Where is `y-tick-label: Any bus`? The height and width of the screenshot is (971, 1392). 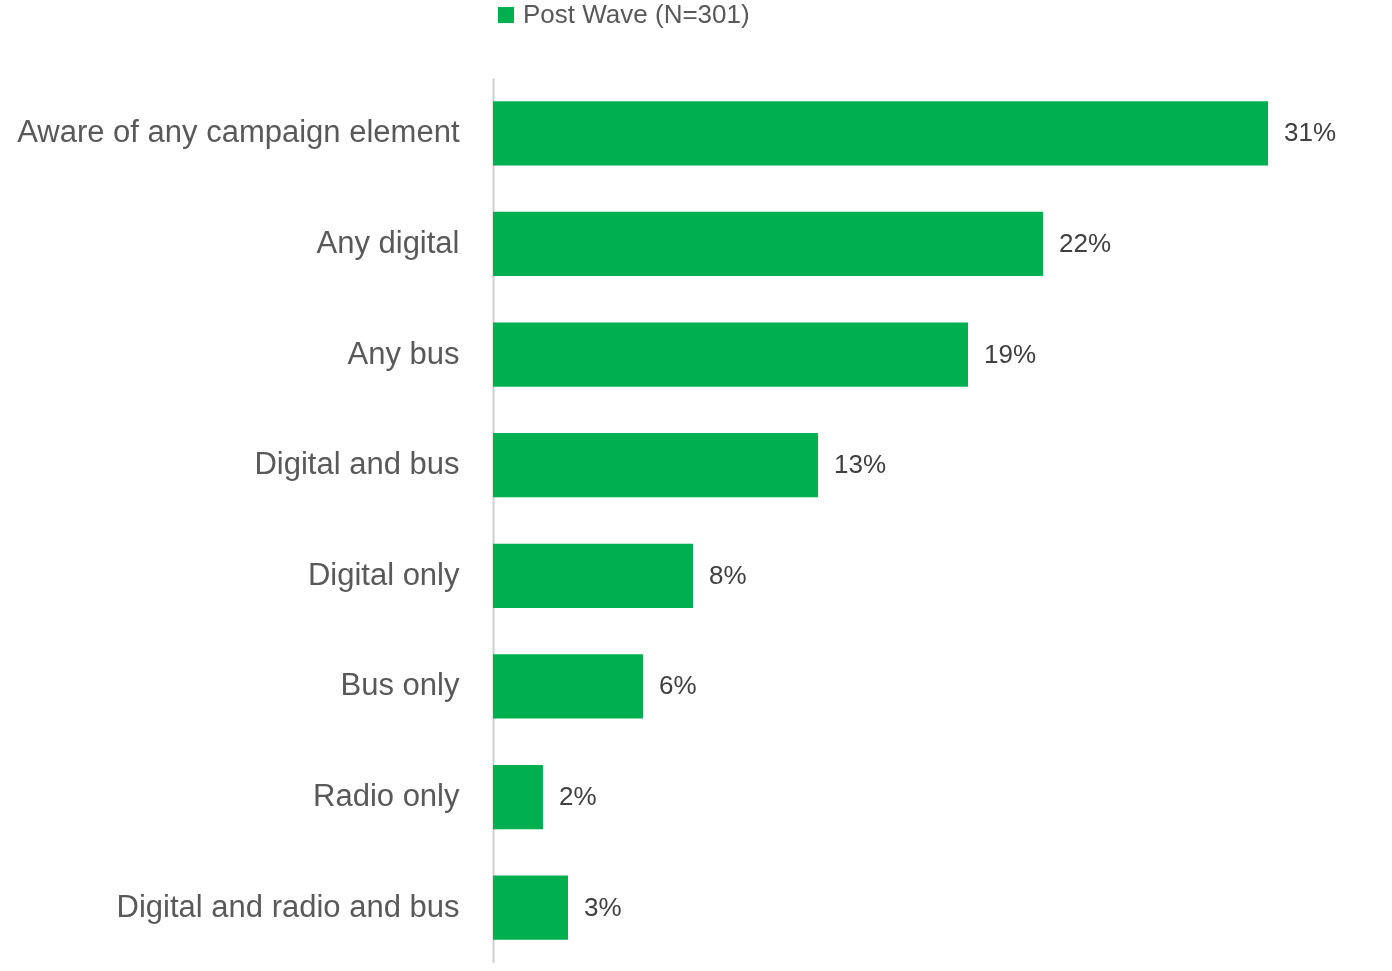
y-tick-label: Any bus is located at coordinates (403, 353).